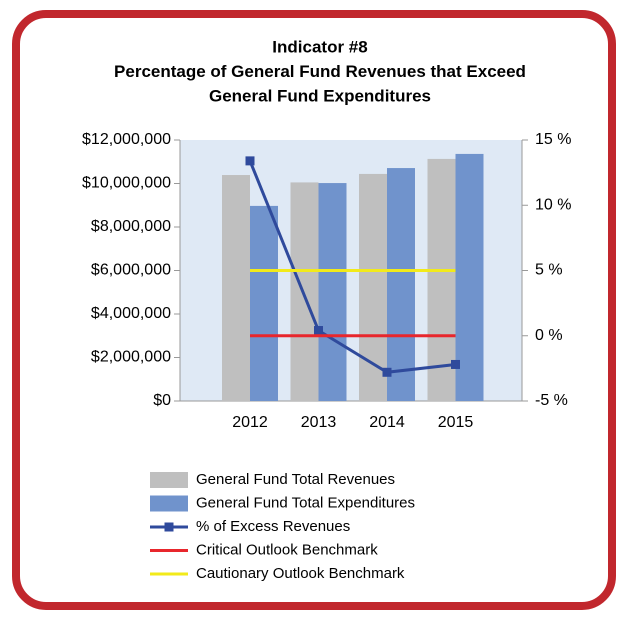 The width and height of the screenshot is (628, 619). I want to click on legend-marker, so click(169, 527).